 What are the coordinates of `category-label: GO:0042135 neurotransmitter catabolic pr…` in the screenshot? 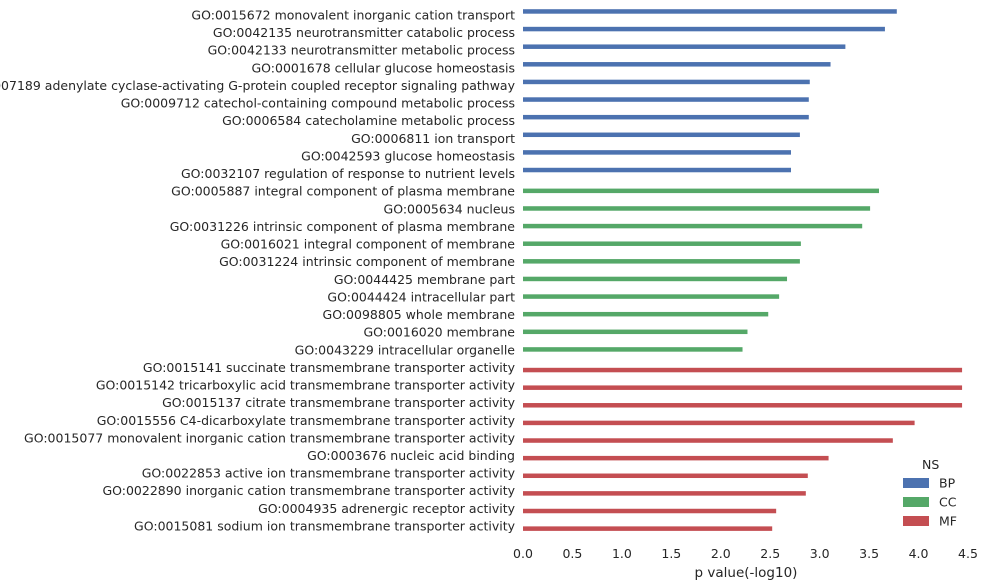 It's located at (364, 32).